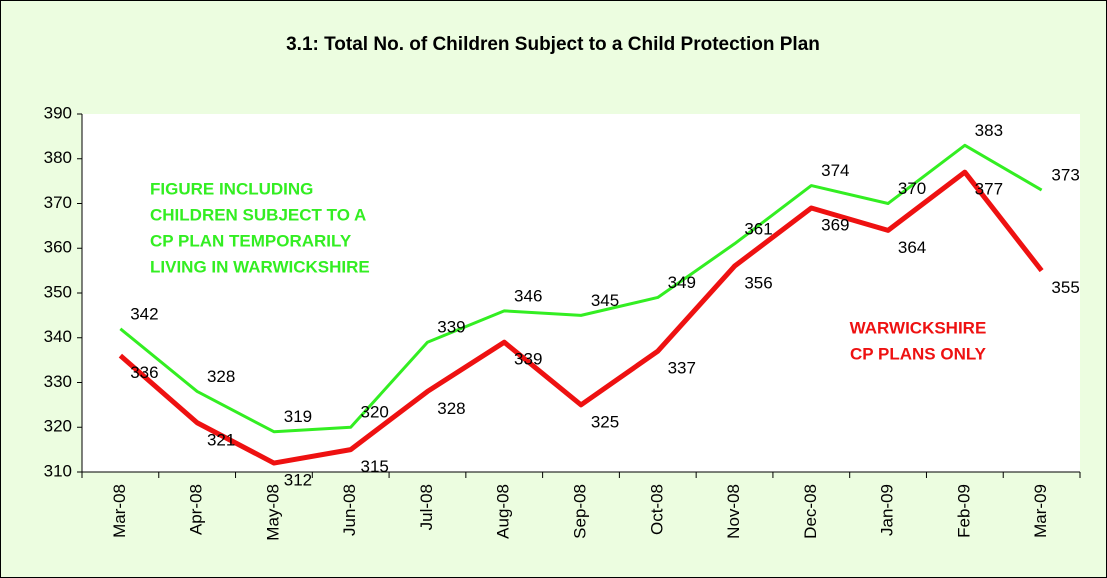 The width and height of the screenshot is (1107, 578). I want to click on annotation: WARWICKSHIRE, so click(918, 327).